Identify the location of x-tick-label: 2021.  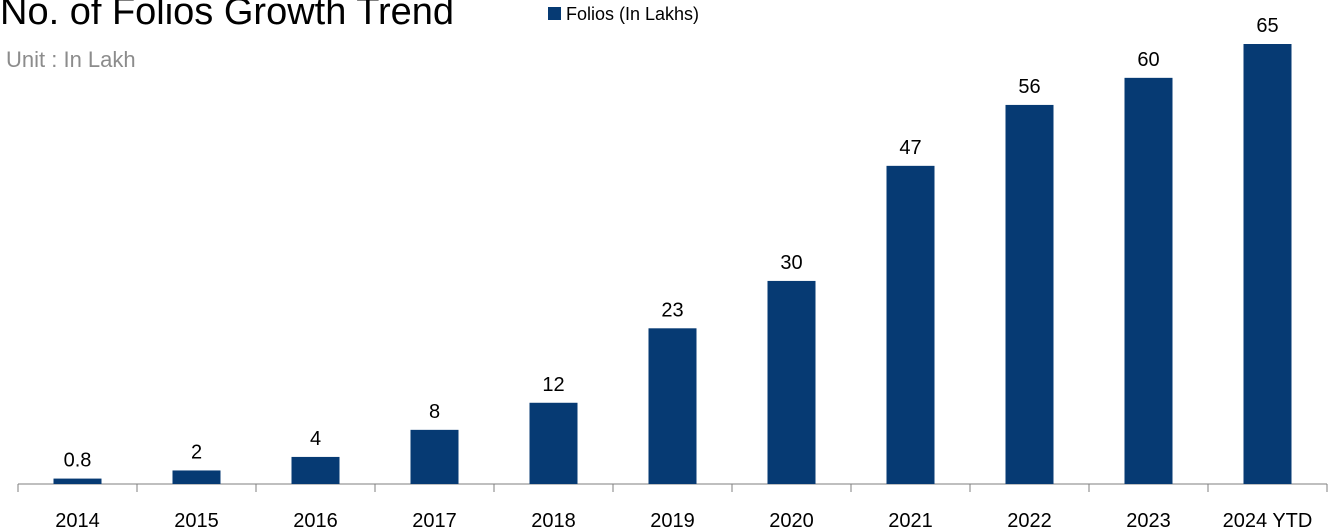
(910, 520).